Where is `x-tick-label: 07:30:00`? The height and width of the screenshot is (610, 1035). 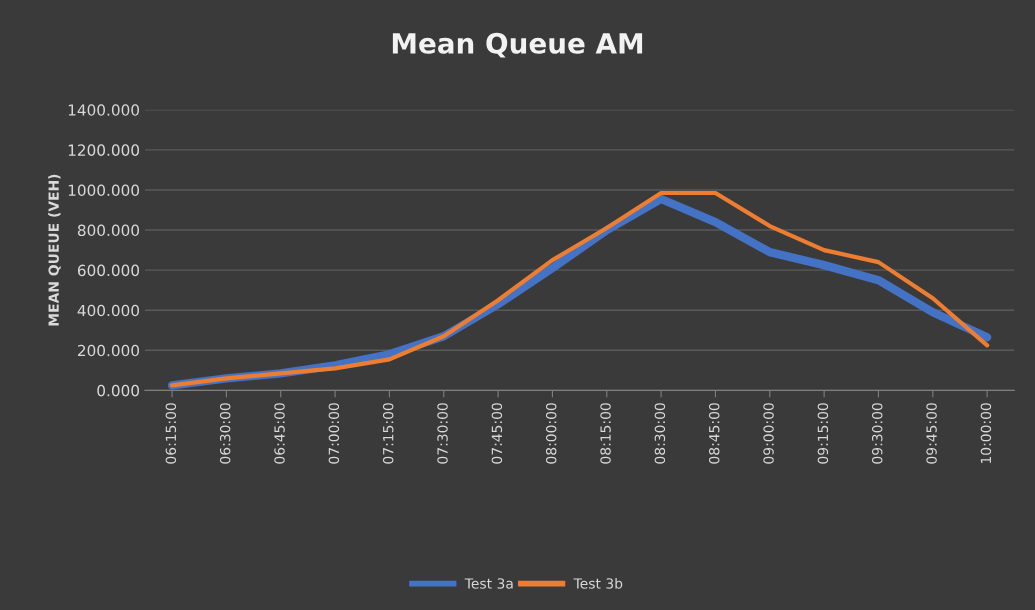
x-tick-label: 07:30:00 is located at coordinates (442, 433).